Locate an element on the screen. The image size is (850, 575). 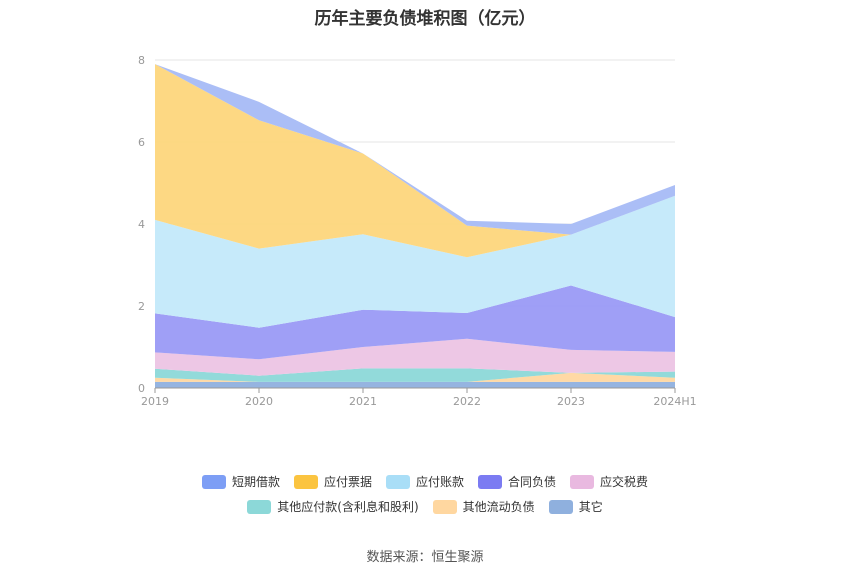
y-tick-label: 8 is located at coordinates (141, 60).